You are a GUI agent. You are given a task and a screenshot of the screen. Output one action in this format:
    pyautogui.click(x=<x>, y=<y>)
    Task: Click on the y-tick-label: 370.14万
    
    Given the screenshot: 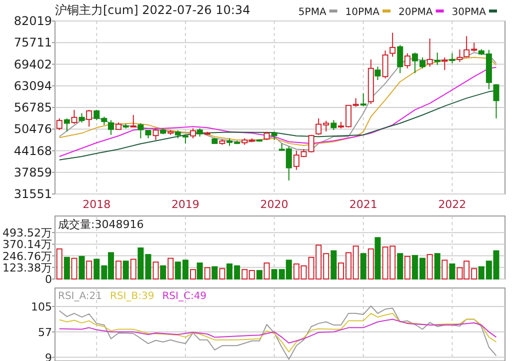 What is the action you would take?
    pyautogui.click(x=27, y=245)
    